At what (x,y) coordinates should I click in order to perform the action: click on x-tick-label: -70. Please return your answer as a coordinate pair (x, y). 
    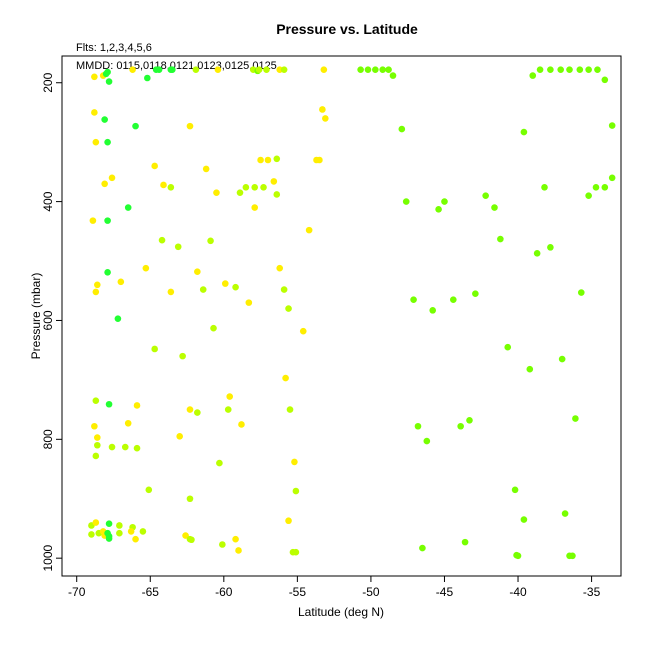
    Looking at the image, I should click on (77, 592).